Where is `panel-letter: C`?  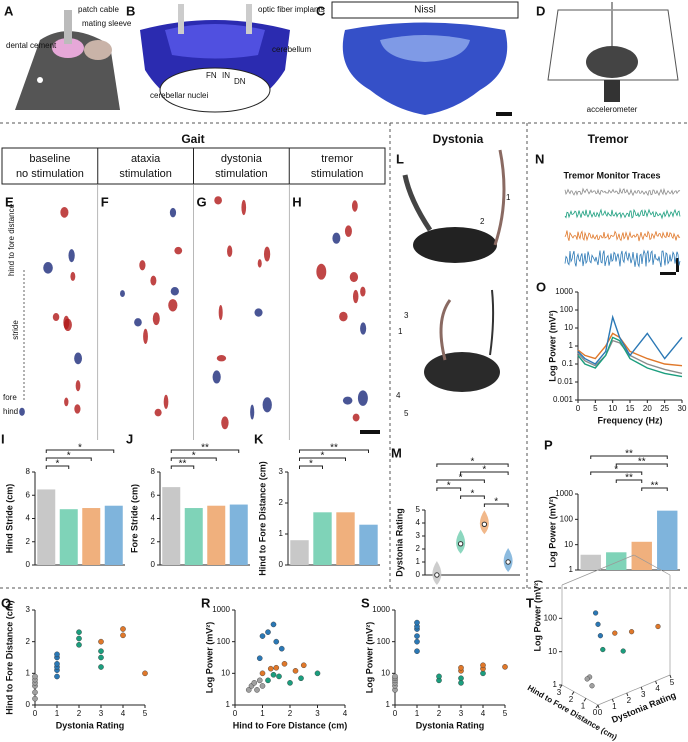
panel-letter: C is located at coordinates (321, 10).